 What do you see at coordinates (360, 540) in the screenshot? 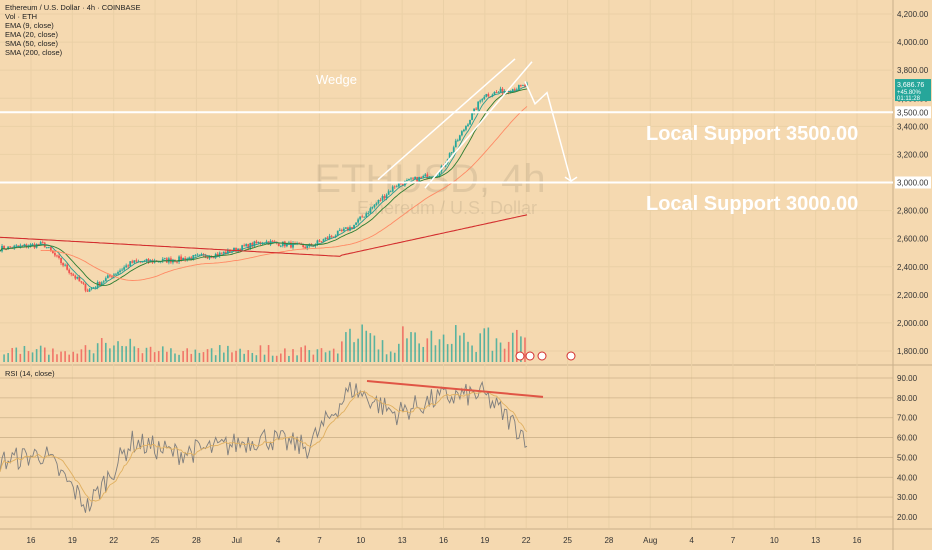
I see `time-tick-label: 10` at bounding box center [360, 540].